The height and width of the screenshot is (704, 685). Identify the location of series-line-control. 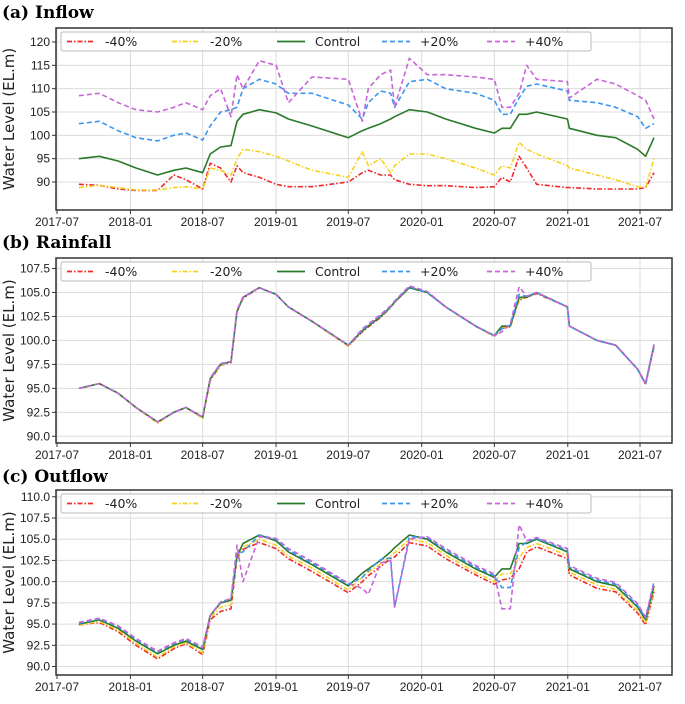
(366, 142).